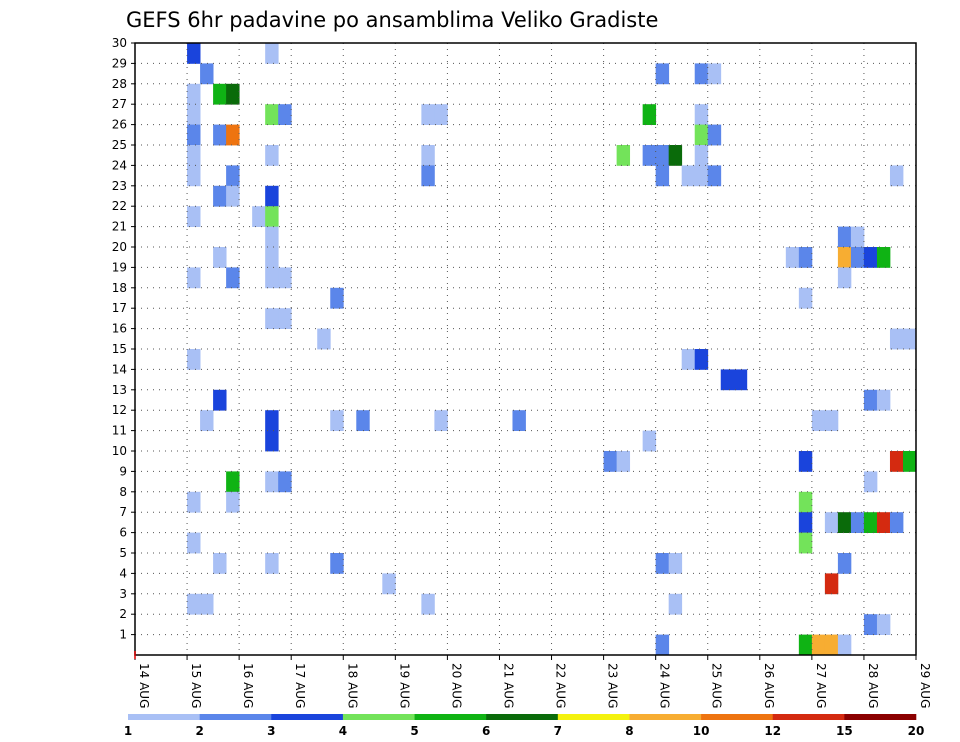 This screenshot has width=960, height=742. What do you see at coordinates (873, 685) in the screenshot?
I see `x-tick-label: 28 AUG` at bounding box center [873, 685].